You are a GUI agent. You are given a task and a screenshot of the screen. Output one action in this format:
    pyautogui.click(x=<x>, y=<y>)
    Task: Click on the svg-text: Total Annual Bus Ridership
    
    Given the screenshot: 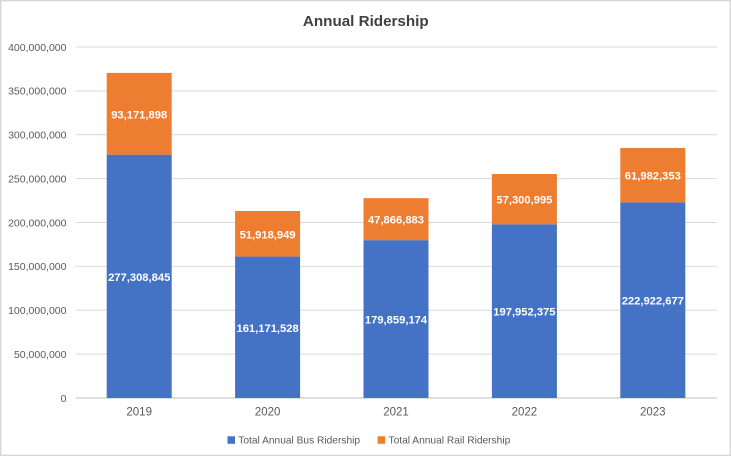 What is the action you would take?
    pyautogui.click(x=299, y=441)
    